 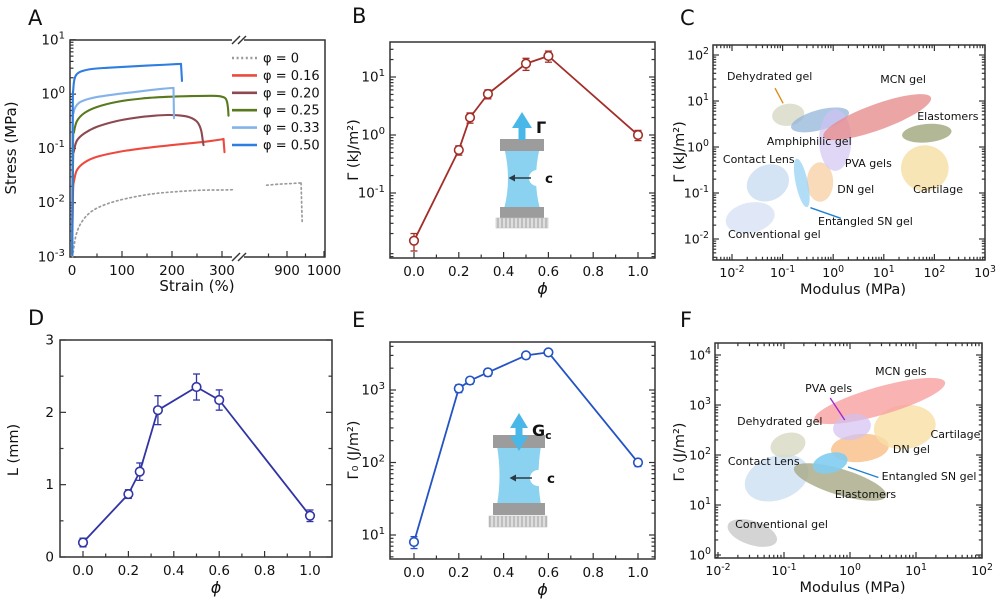 What do you see at coordinates (172, 271) in the screenshot?
I see `svg-text: 200` at bounding box center [172, 271].